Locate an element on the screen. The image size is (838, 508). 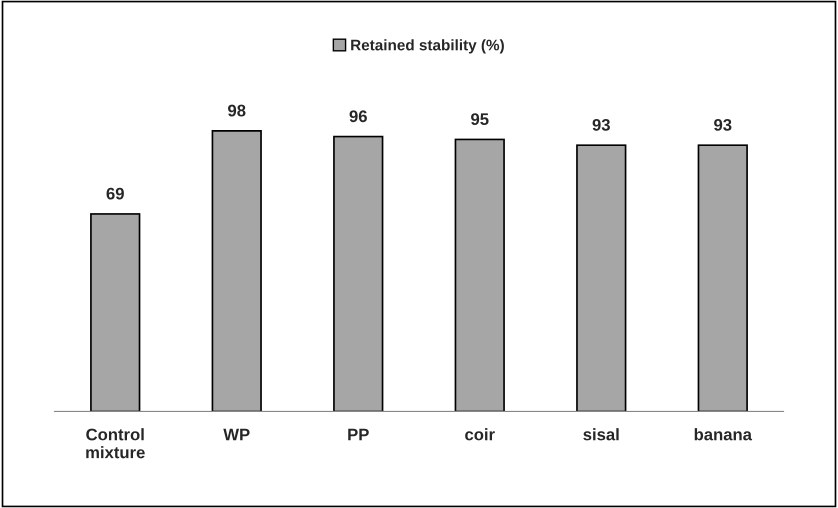
data-label: 69 is located at coordinates (115, 194).